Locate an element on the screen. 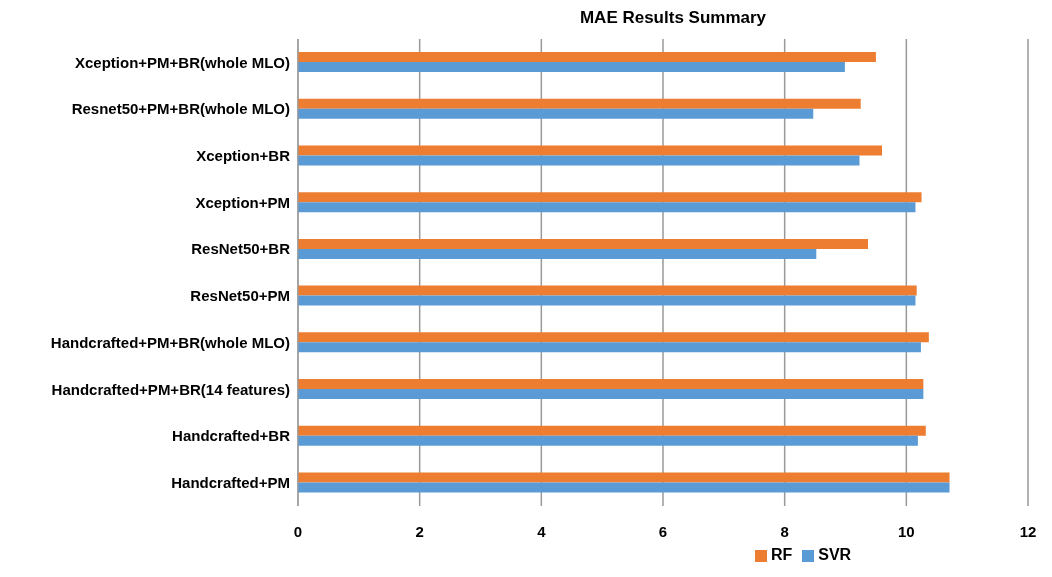 The image size is (1052, 577). x-tick-label: 4 is located at coordinates (542, 531).